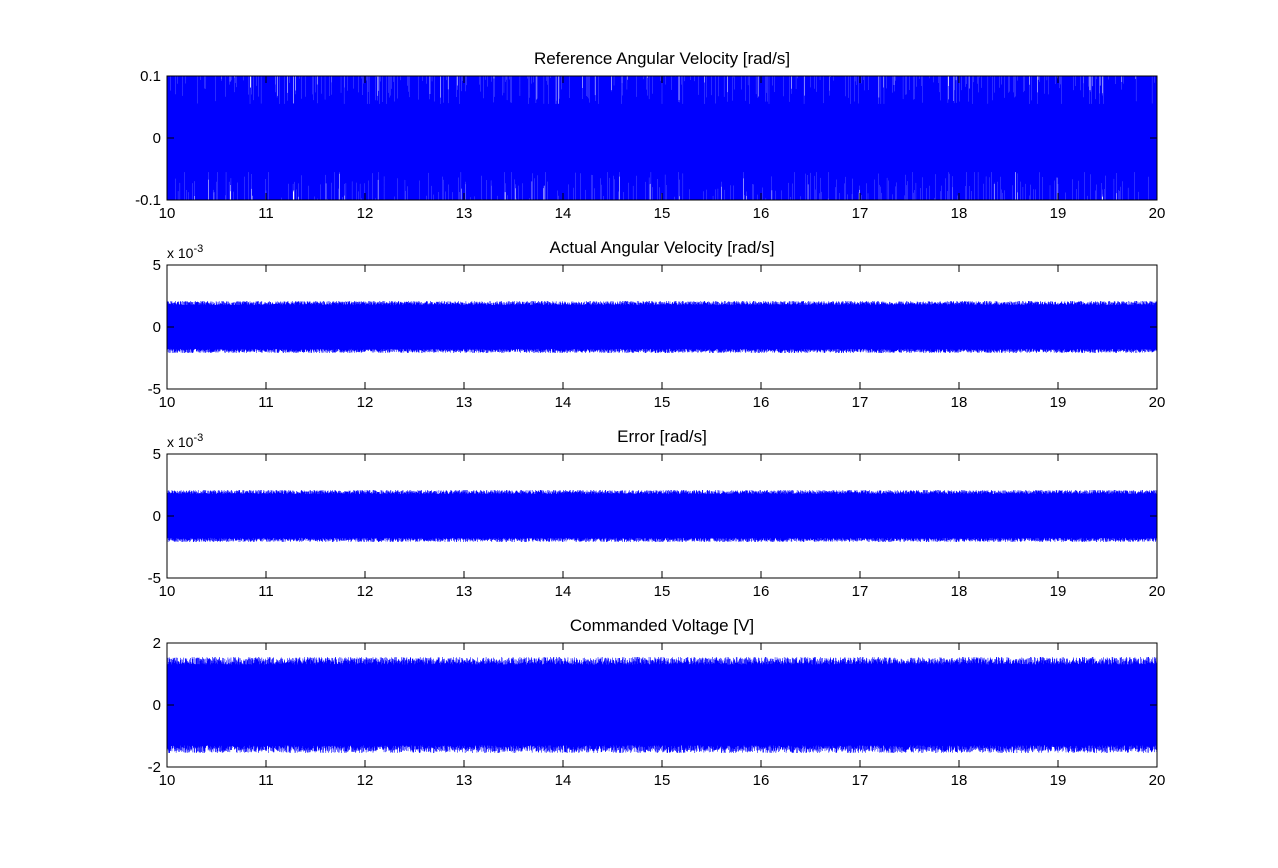 The height and width of the screenshot is (868, 1278). What do you see at coordinates (662, 436) in the screenshot?
I see `subplot-title: Error [rad/s]` at bounding box center [662, 436].